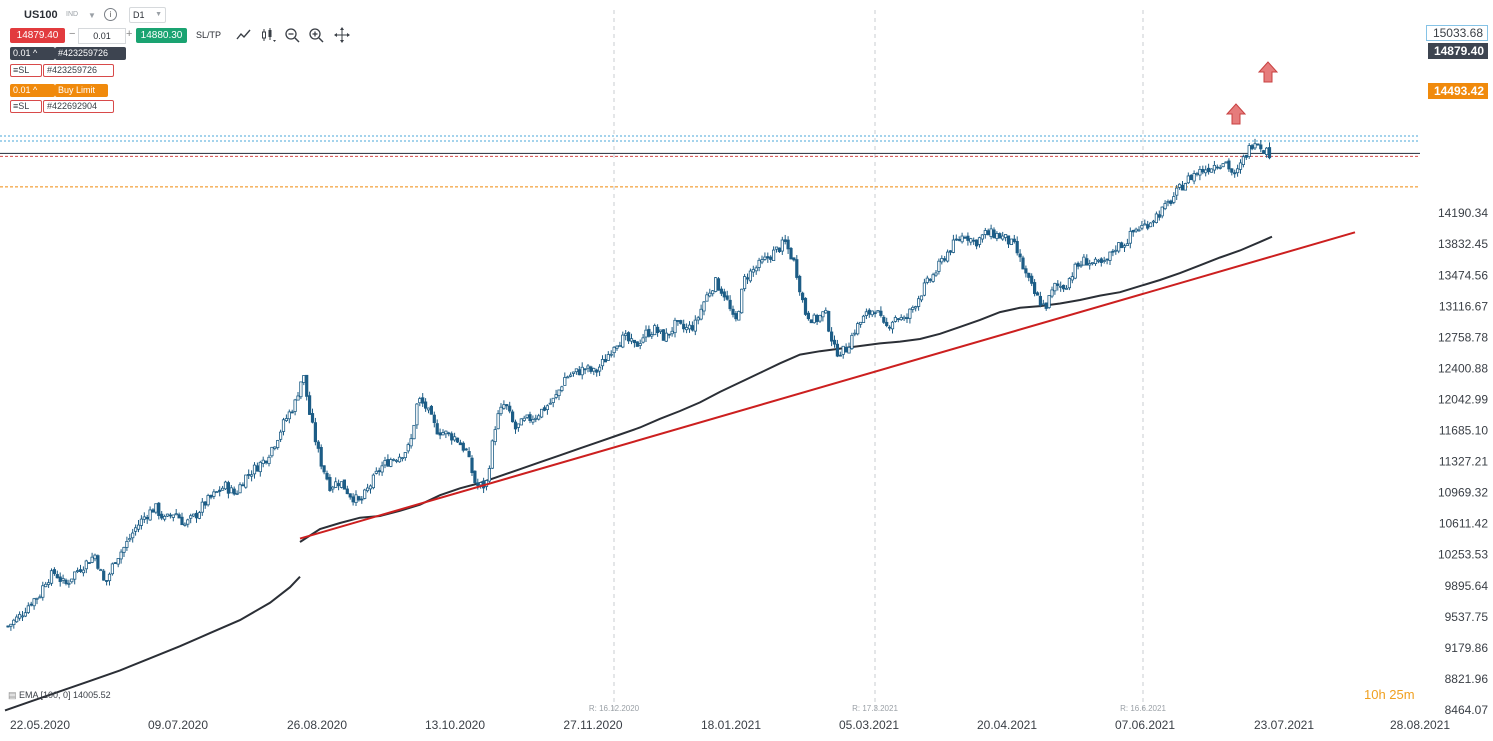 This screenshot has width=1493, height=741. What do you see at coordinates (26, 70) in the screenshot?
I see `stop-loss-tag: ≡SL` at bounding box center [26, 70].